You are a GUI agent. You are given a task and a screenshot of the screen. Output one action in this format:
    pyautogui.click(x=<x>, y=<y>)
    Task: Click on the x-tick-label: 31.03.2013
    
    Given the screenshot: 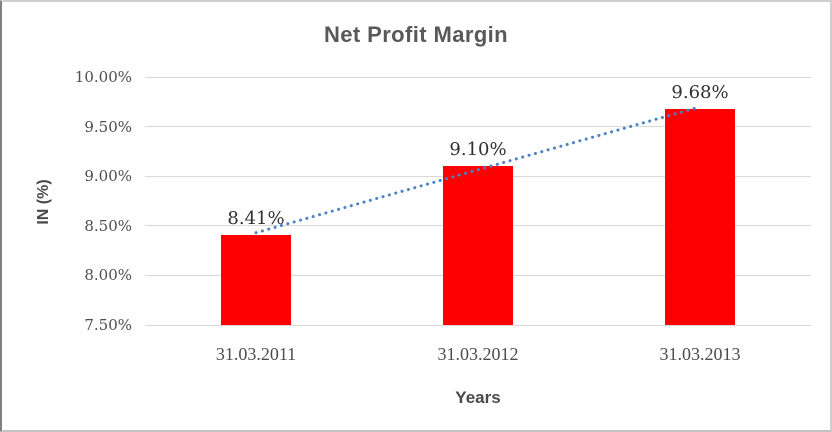 What is the action you would take?
    pyautogui.click(x=700, y=354)
    